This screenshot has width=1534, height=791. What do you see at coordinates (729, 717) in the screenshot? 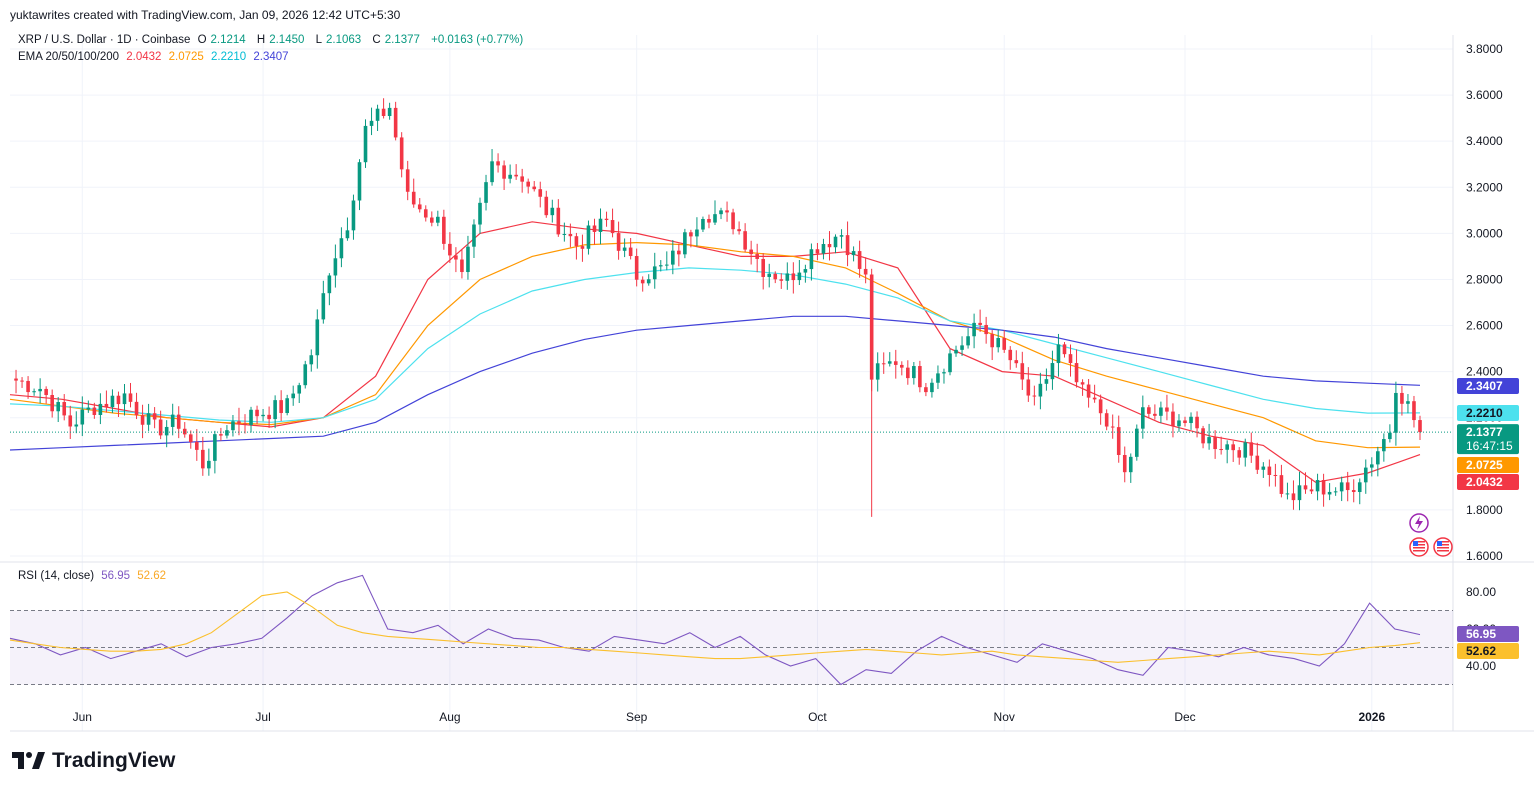
I see `time-axis: Jun Jul Aug Sep Oct Nov Dec 2026` at bounding box center [729, 717].